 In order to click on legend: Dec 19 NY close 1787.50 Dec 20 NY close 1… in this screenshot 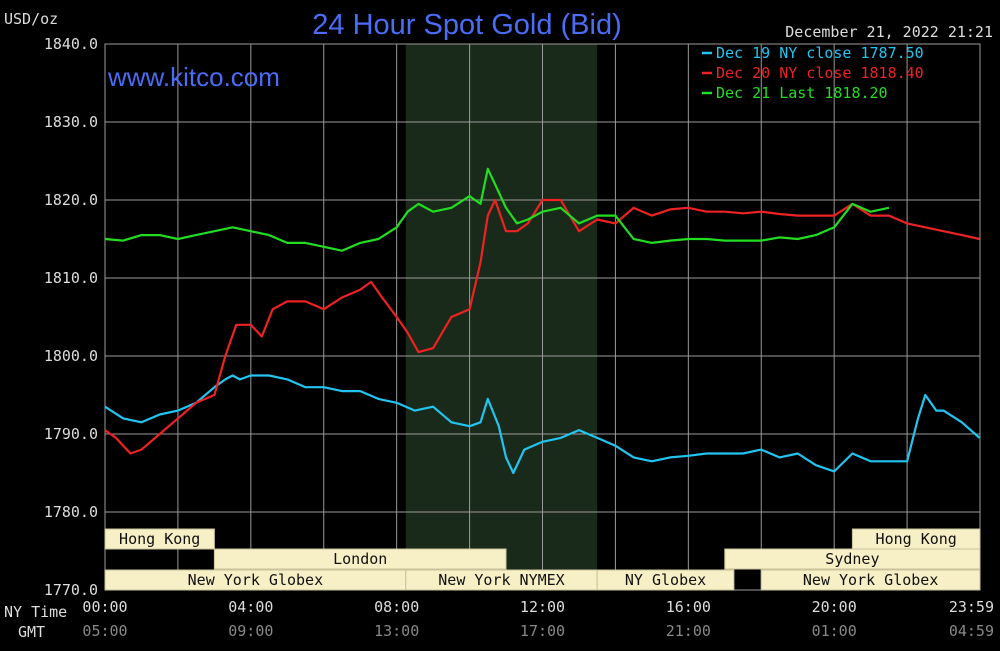, I will do `click(813, 73)`.